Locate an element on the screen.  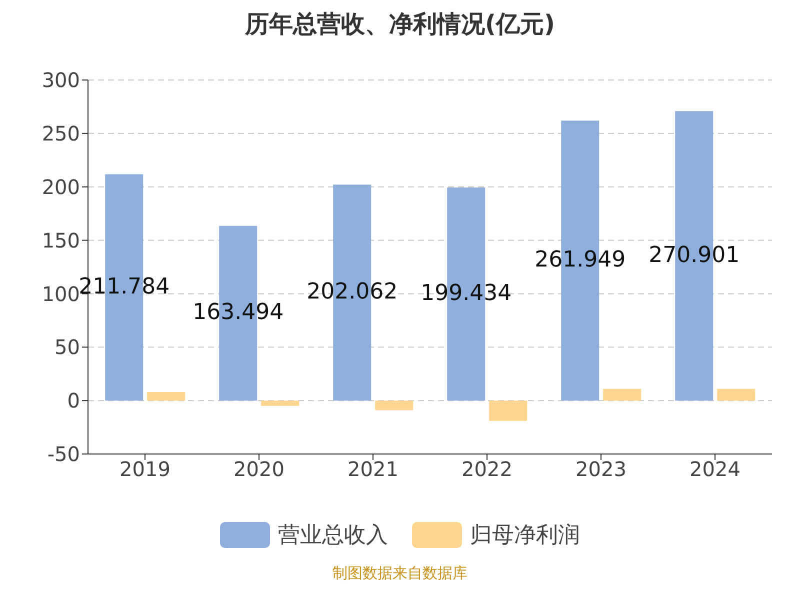
data-label: 202.062 is located at coordinates (352, 292).